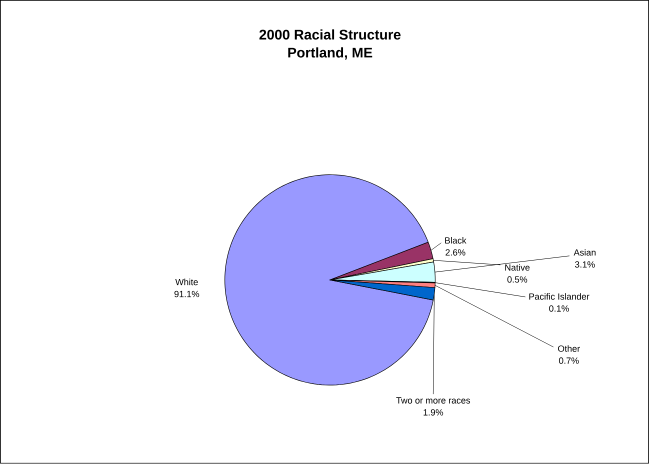 This screenshot has width=649, height=464. Describe the element at coordinates (187, 294) in the screenshot. I see `data-label: 91.1%` at that location.